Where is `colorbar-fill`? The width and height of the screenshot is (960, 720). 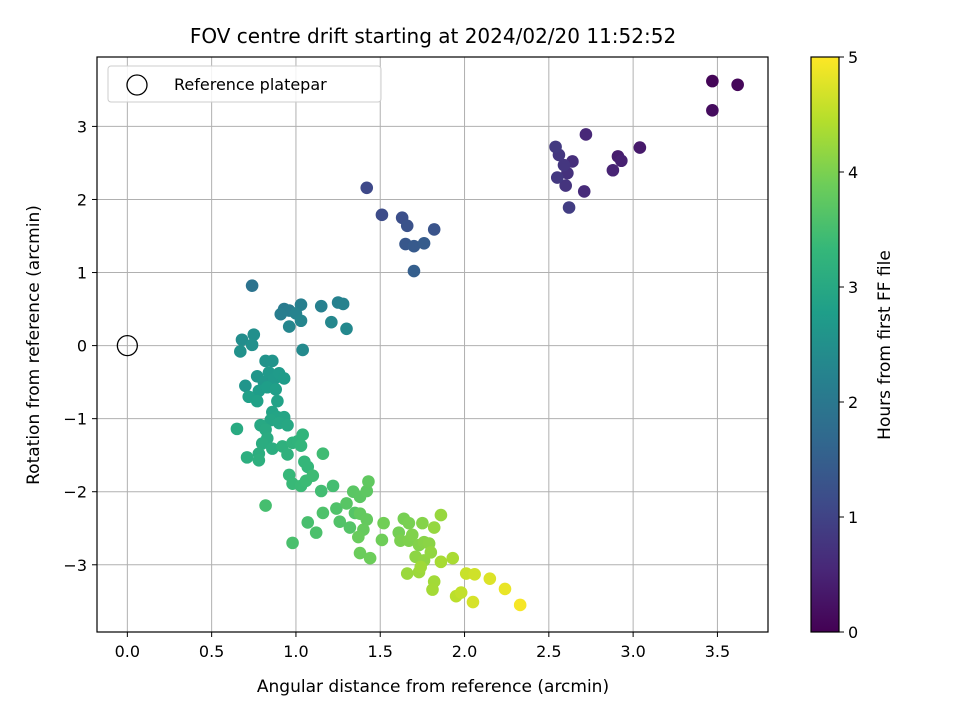
colorbar-fill is located at coordinates (825, 344).